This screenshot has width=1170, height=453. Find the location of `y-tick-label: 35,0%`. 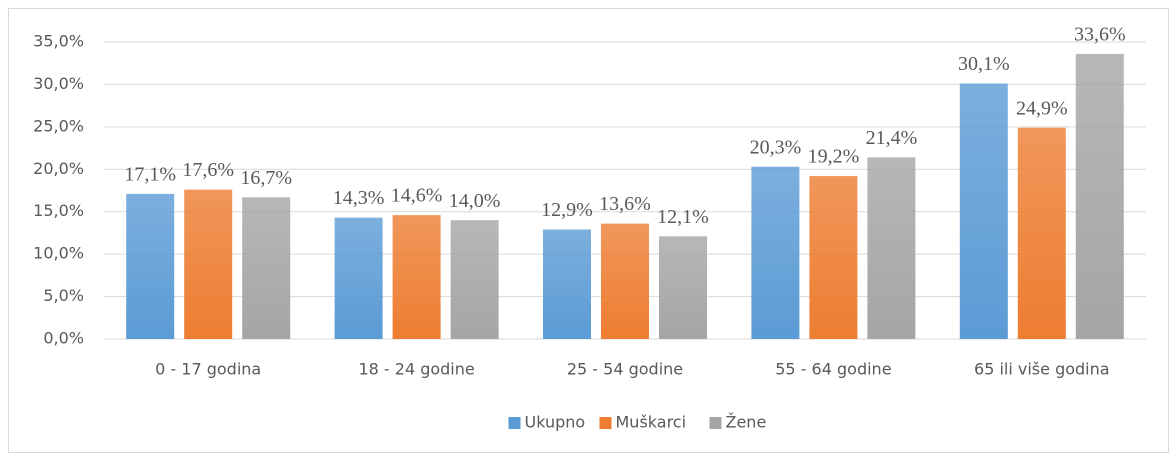

y-tick-label: 35,0% is located at coordinates (58, 41).